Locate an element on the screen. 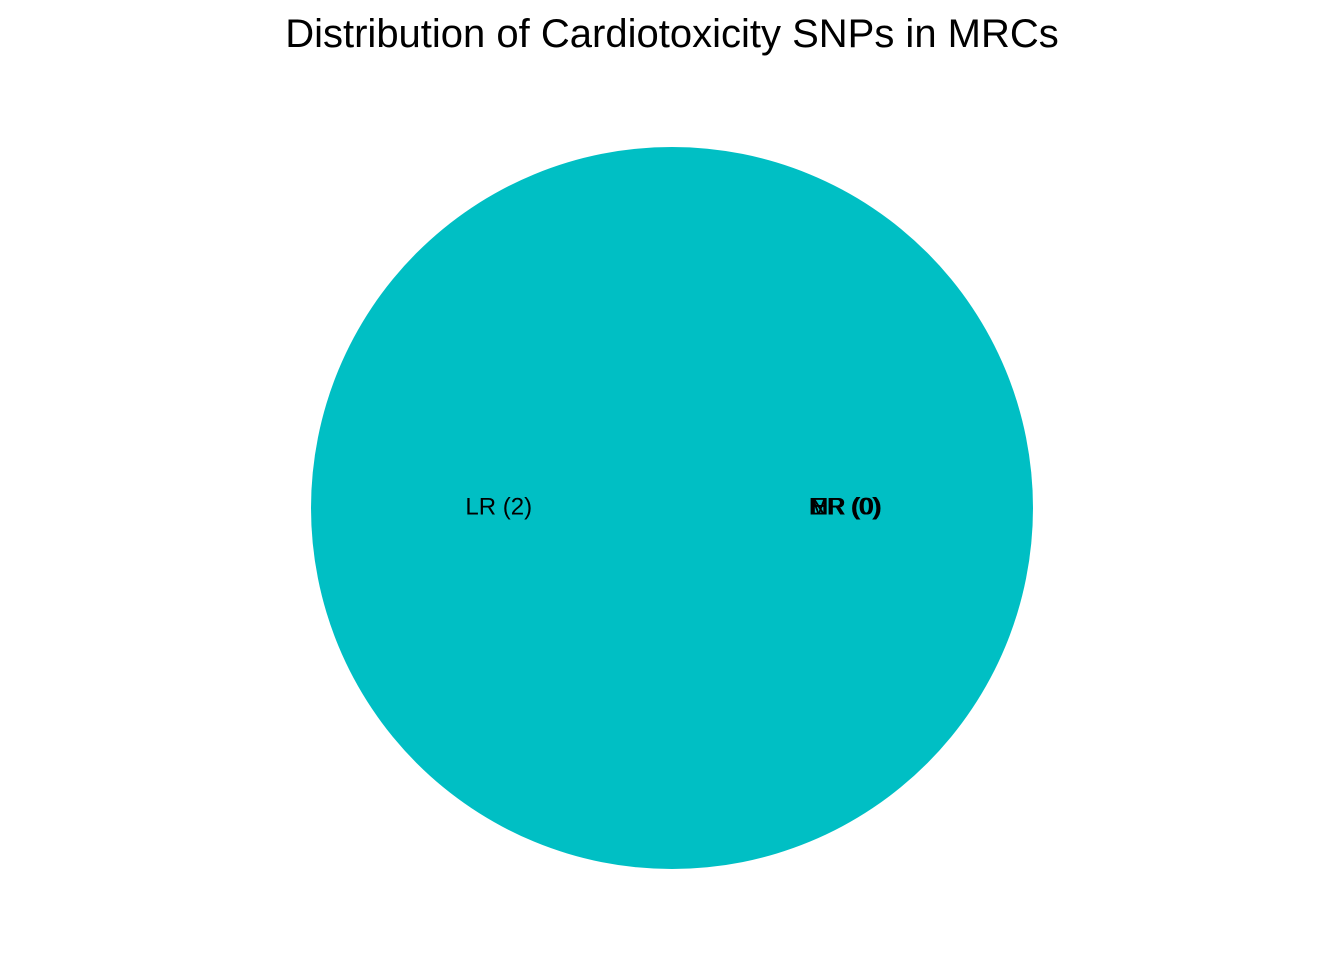 This screenshot has width=1344, height=960. pie-labels: LR (2) ER (0)MR (0)NR (0) is located at coordinates (673, 506).